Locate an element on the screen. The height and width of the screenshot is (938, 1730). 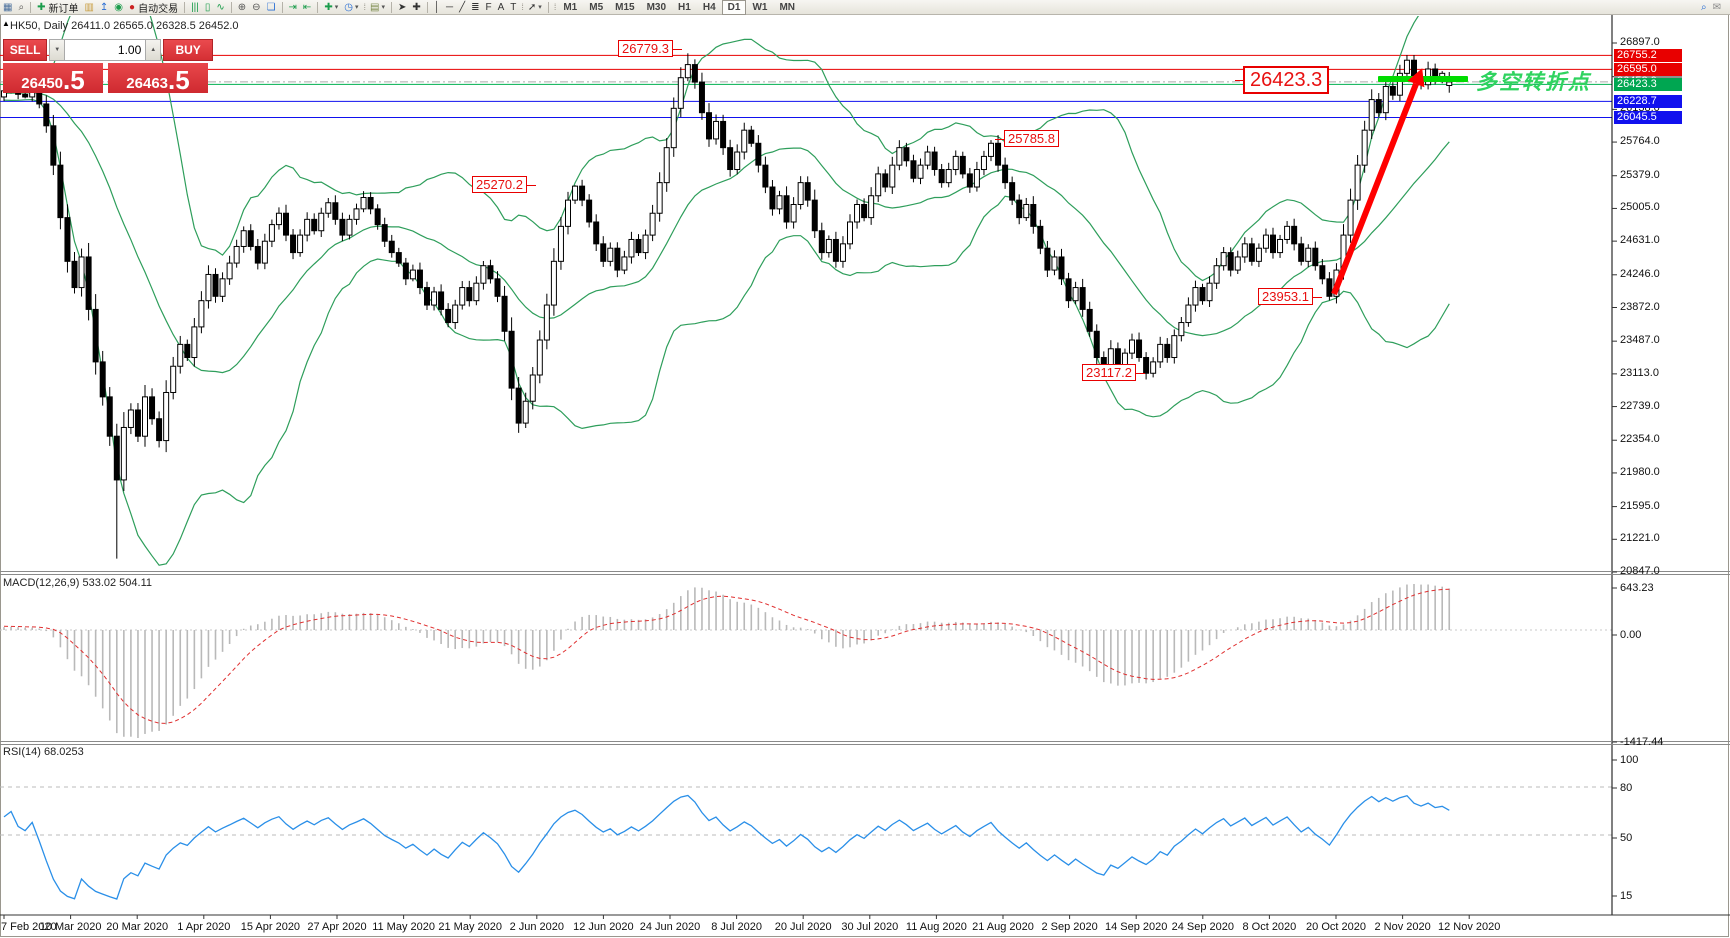
auto-scroll-icon: ⇤ is located at coordinates (307, 7).